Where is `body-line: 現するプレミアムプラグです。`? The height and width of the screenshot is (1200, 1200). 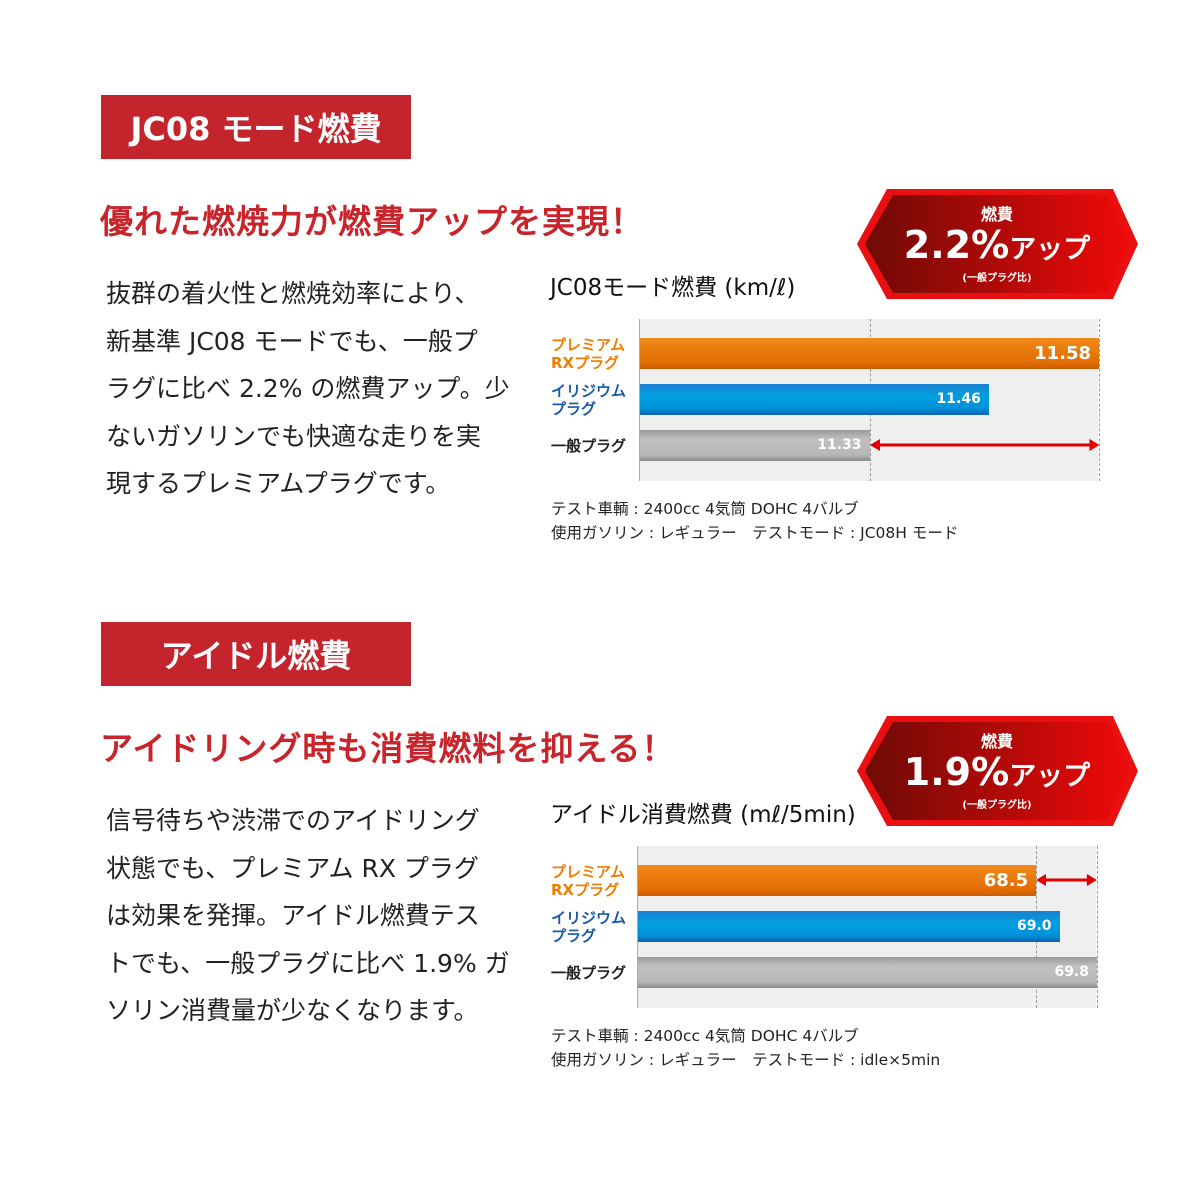
body-line: 現するプレミアムプラグです。 is located at coordinates (278, 483).